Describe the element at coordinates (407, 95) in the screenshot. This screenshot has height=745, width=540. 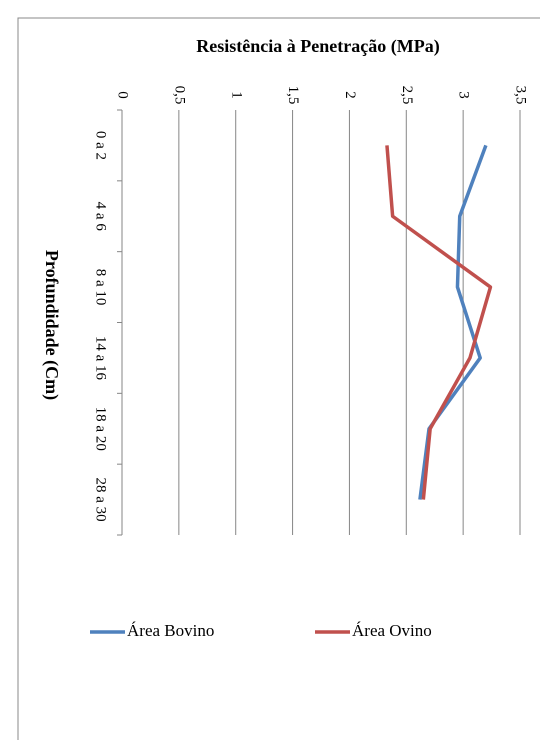
I see `x-tick-label: 2,5` at that location.